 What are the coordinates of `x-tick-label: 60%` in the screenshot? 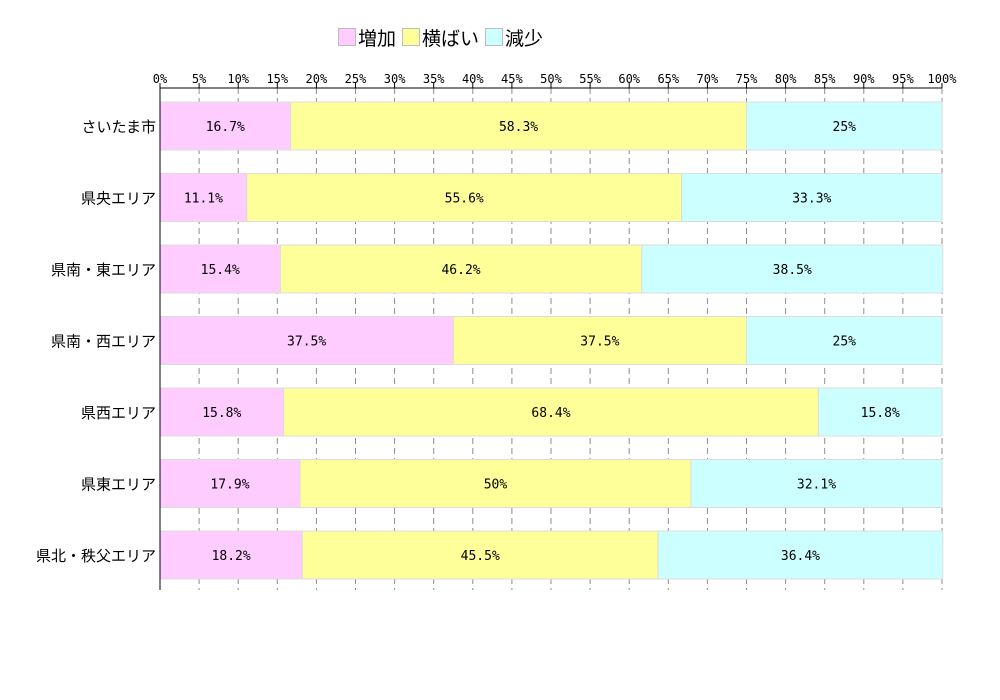 It's located at (629, 79).